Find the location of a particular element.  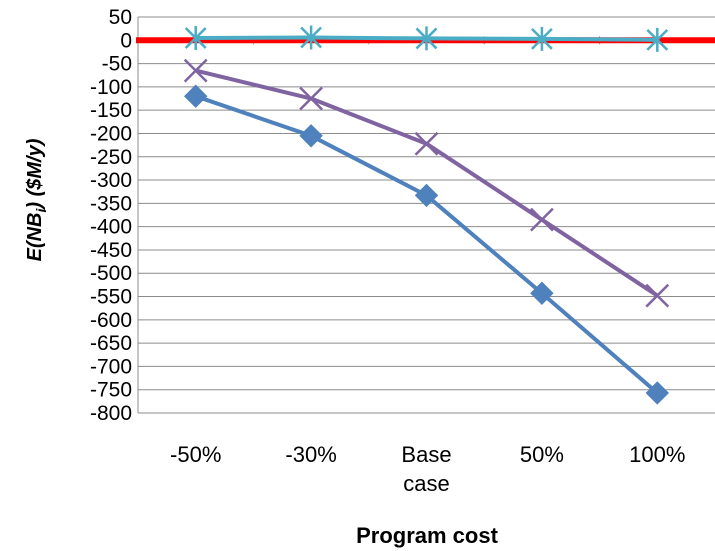

y-tick-label: -700 is located at coordinates (111, 366).